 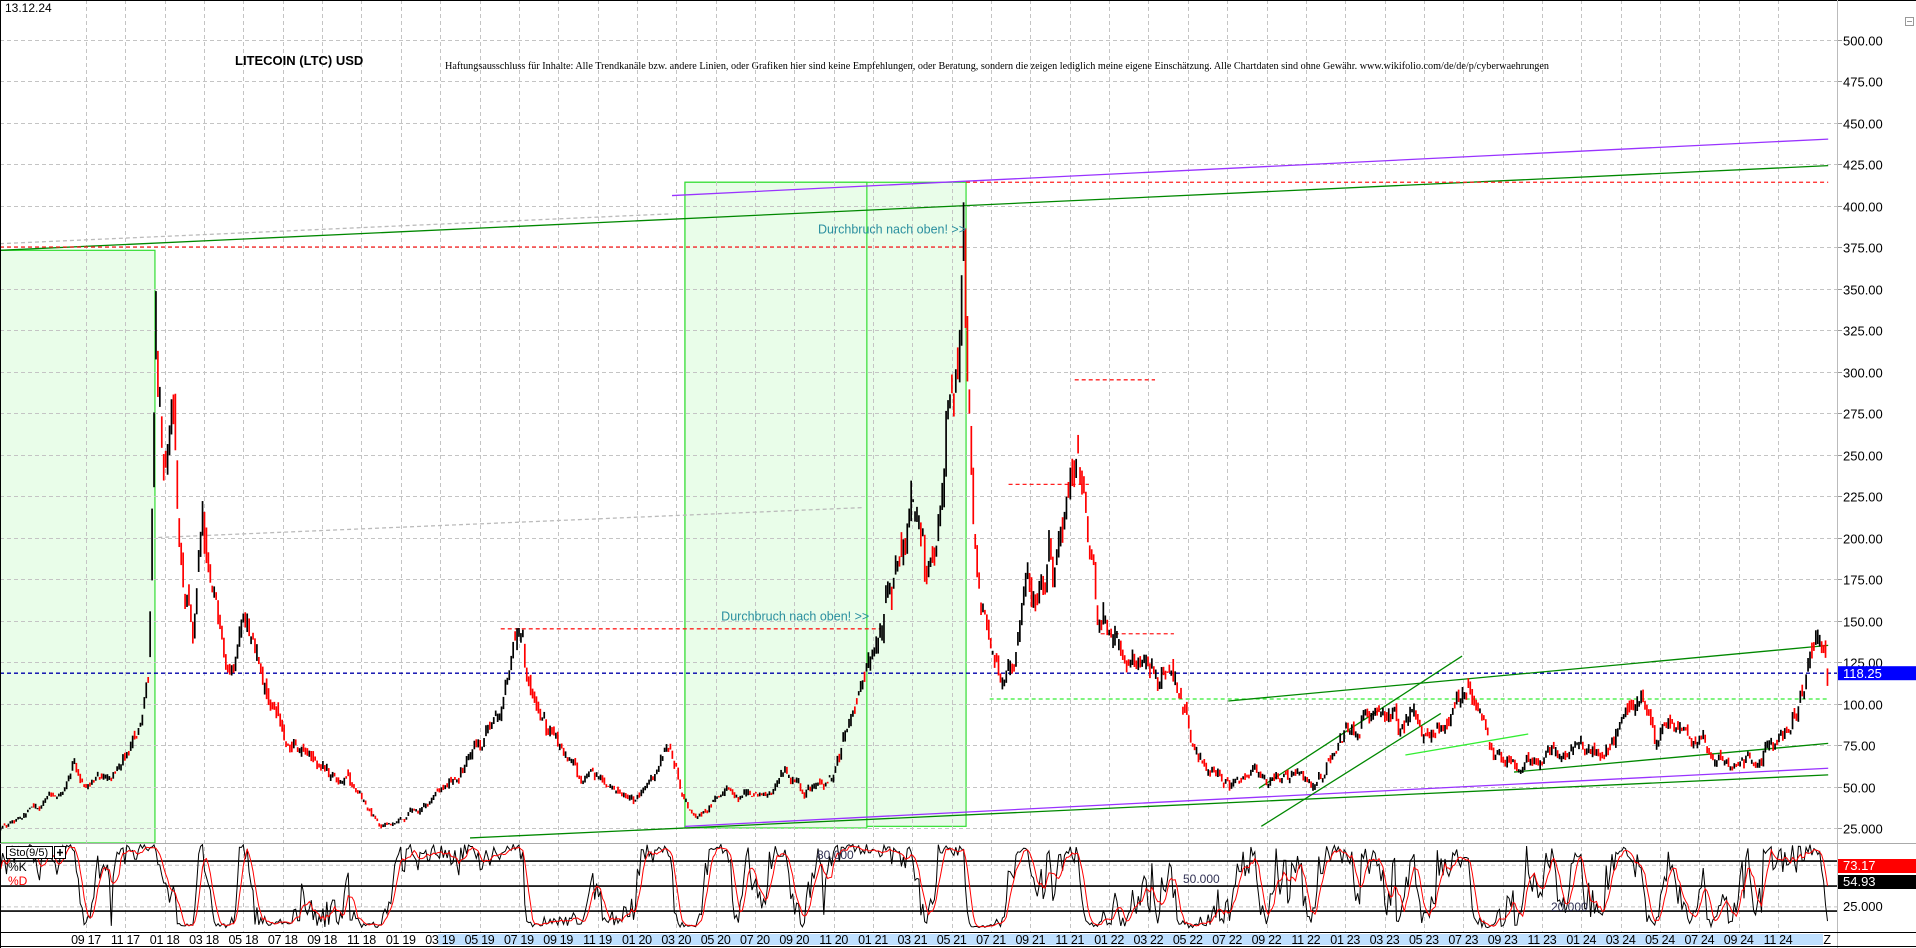 What do you see at coordinates (401, 940) in the screenshot?
I see `x-tick-label: 01 19` at bounding box center [401, 940].